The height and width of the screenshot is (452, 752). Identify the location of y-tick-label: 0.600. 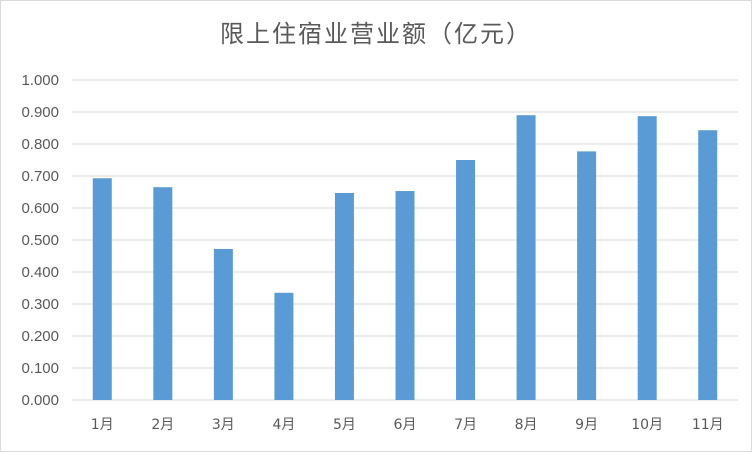
(40, 208).